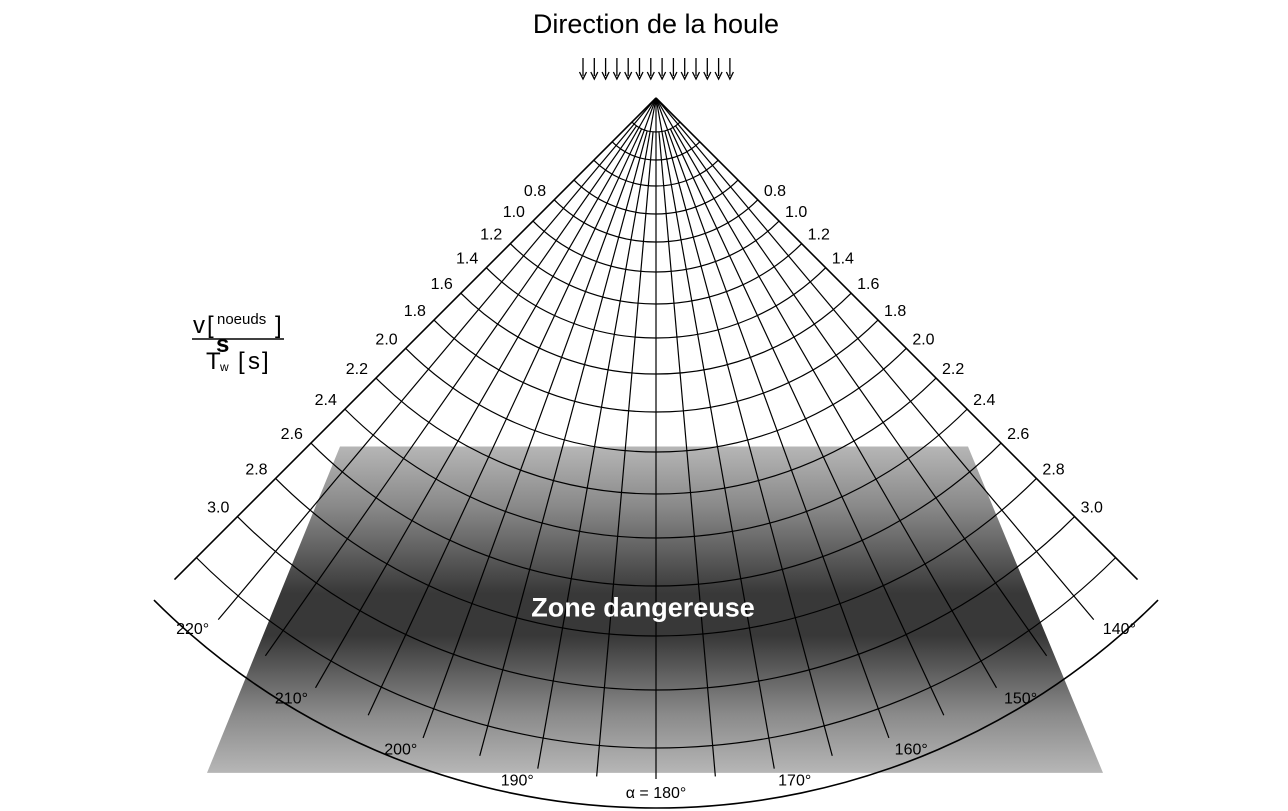  What do you see at coordinates (775, 191) in the screenshot?
I see `ring-label-right: 0.8` at bounding box center [775, 191].